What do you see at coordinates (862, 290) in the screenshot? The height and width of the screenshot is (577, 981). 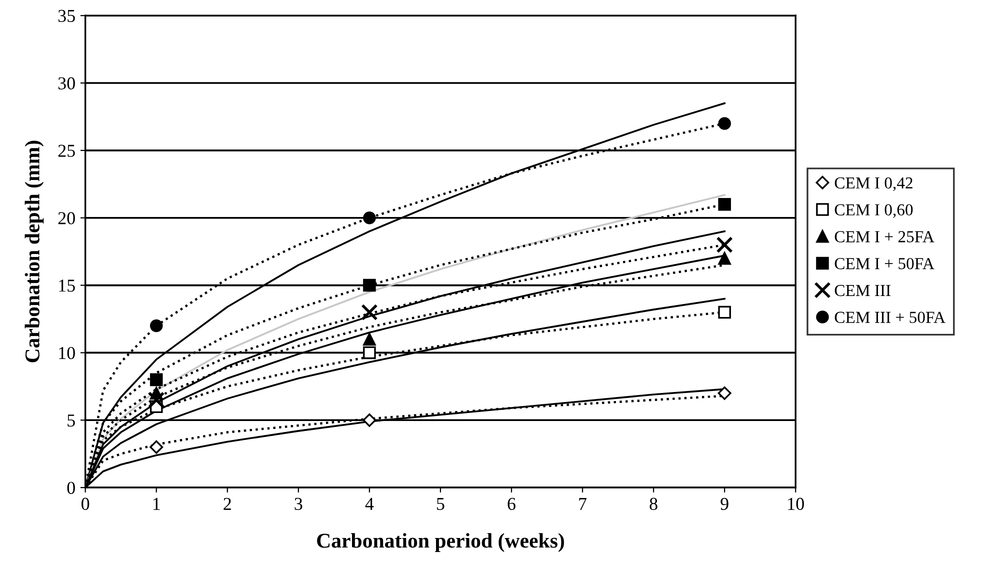 I see `legend-label: CEM III` at bounding box center [862, 290].